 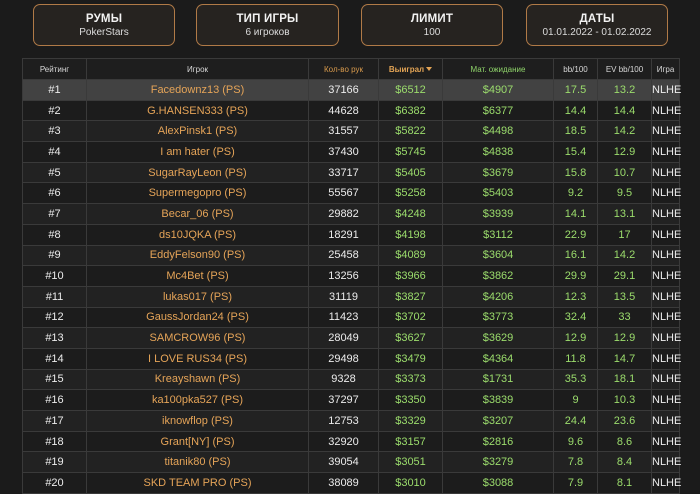 I want to click on player-link: I LOVE RUS34 (PS), so click(x=197, y=358).